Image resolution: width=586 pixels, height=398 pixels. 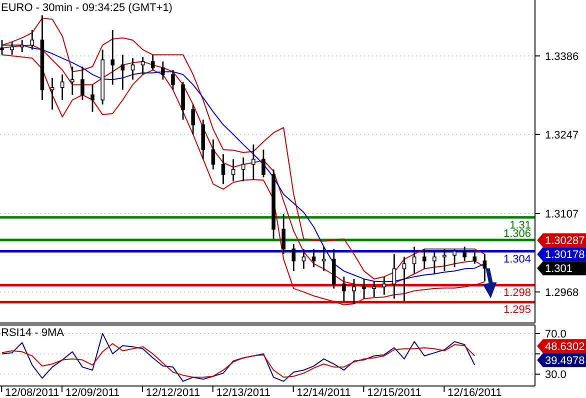 What do you see at coordinates (562, 135) in the screenshot?
I see `y-tick-label: 1.3247` at bounding box center [562, 135].